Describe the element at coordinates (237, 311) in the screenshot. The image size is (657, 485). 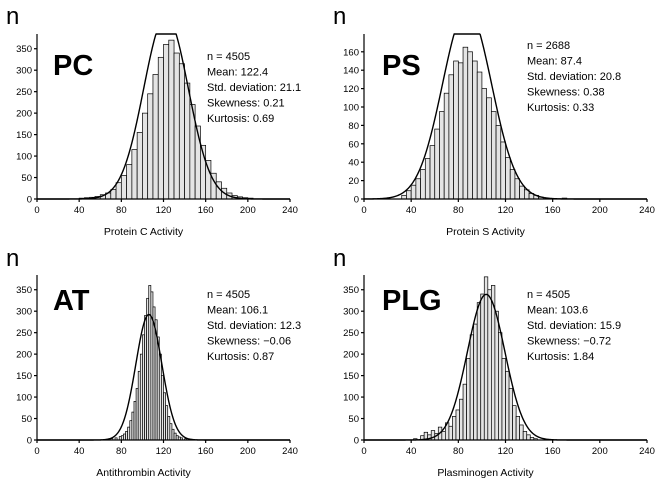
I see `stat-line: Mean: 106.1` at that location.